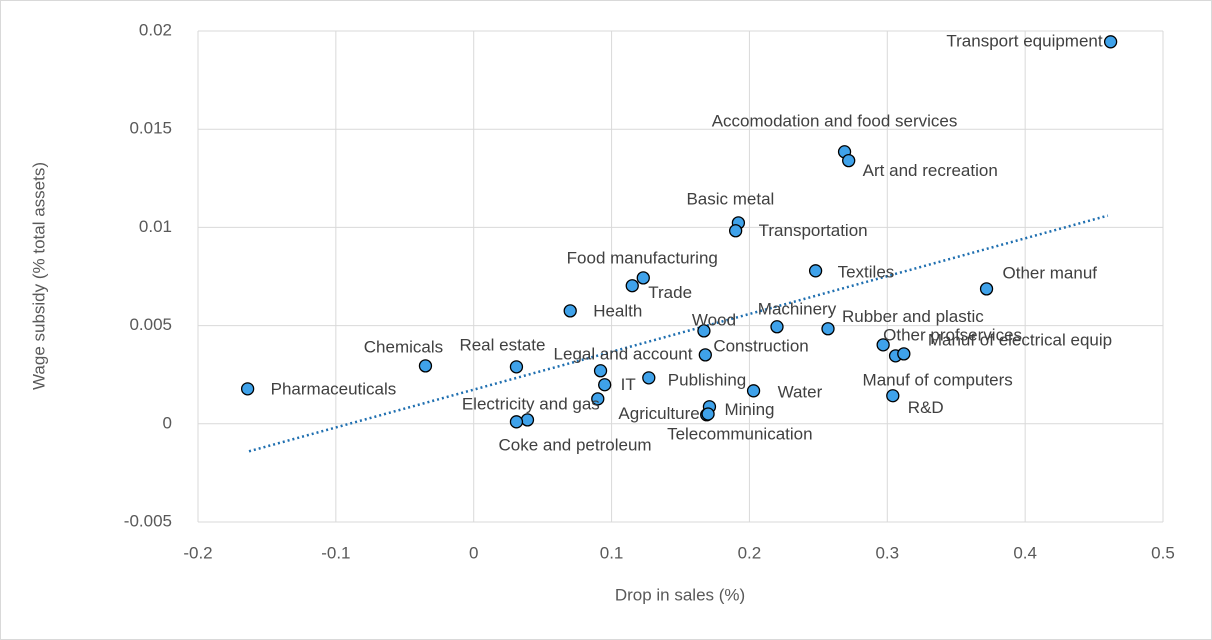 Image resolution: width=1212 pixels, height=640 pixels. I want to click on x-tick-label: 0.3, so click(887, 552).